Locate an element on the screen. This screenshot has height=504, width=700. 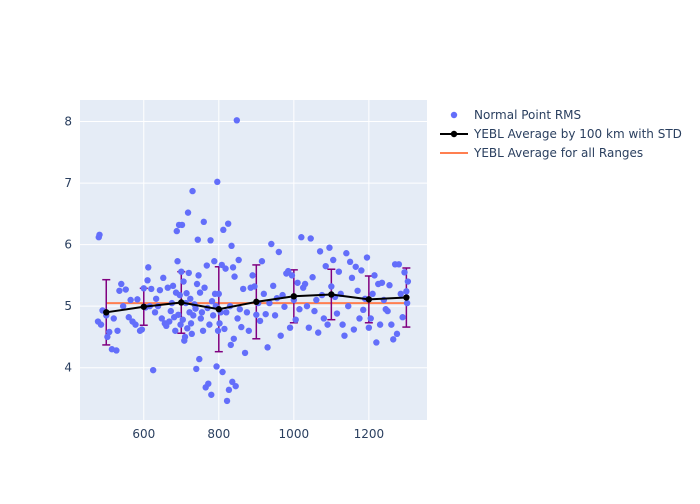
average-series is located at coordinates (256, 303).